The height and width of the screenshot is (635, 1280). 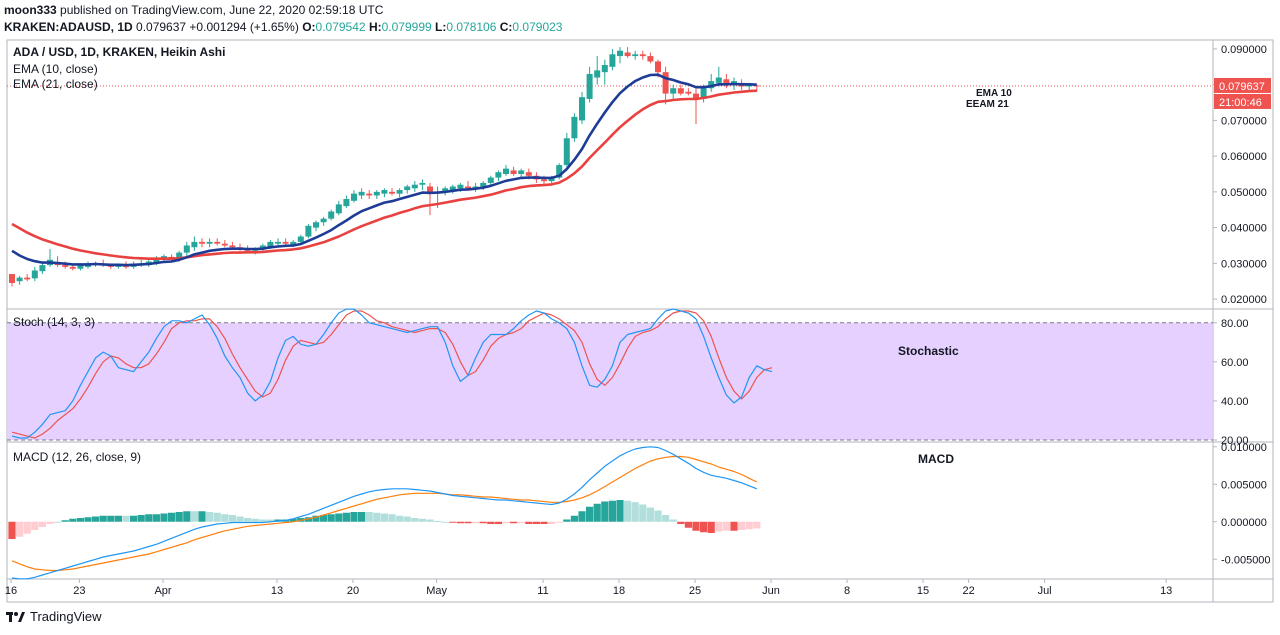 What do you see at coordinates (119, 52) in the screenshot?
I see `price-pane-title: ADA / USD, 1D, KRAKEN, Heikin Ashi` at bounding box center [119, 52].